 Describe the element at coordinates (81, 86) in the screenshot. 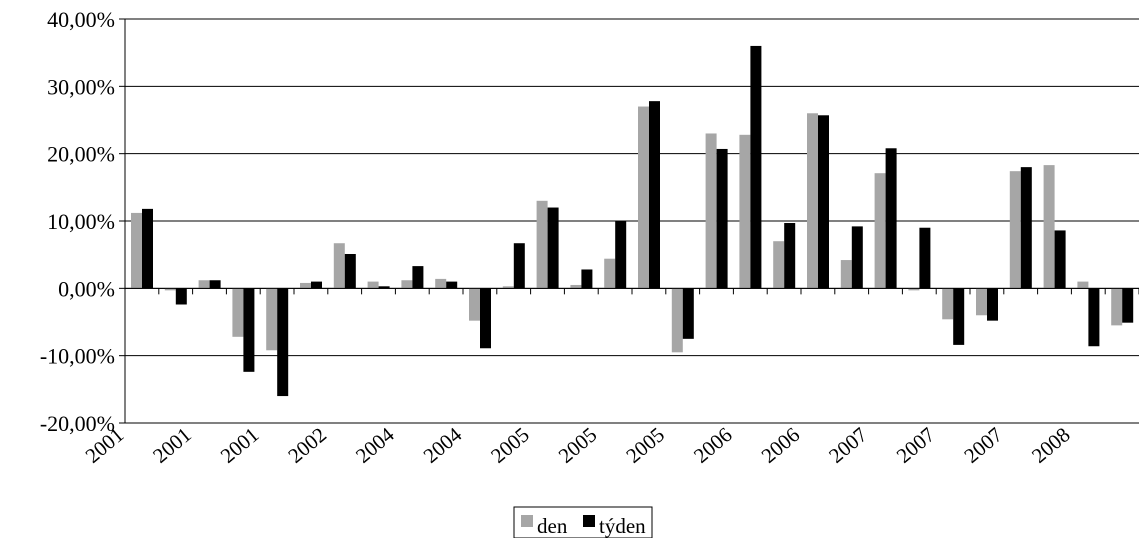

I see `y-tick-label: 30,00%` at that location.